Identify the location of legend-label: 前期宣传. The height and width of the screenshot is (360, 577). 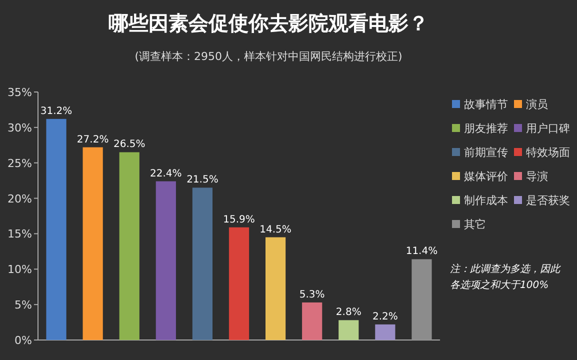
(486, 152).